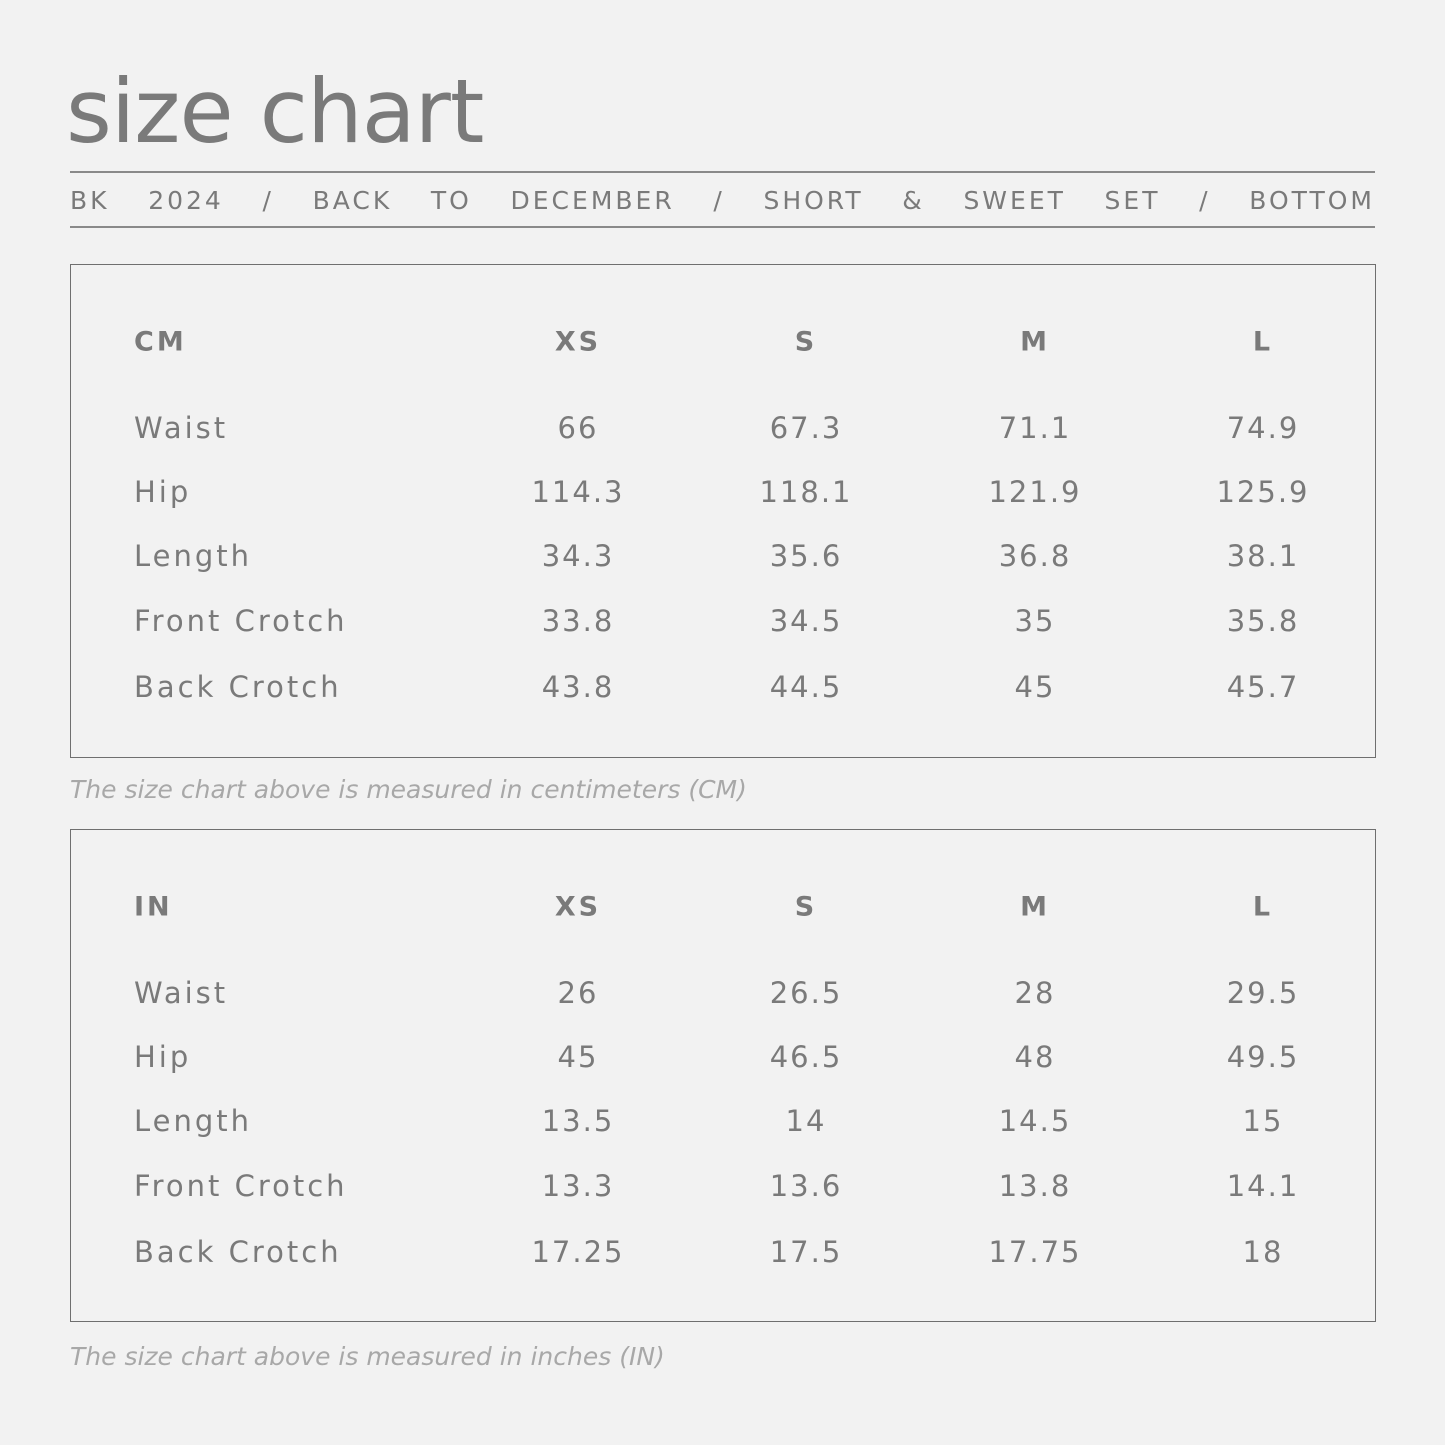  I want to click on measurement-value: 17.5, so click(806, 1252).